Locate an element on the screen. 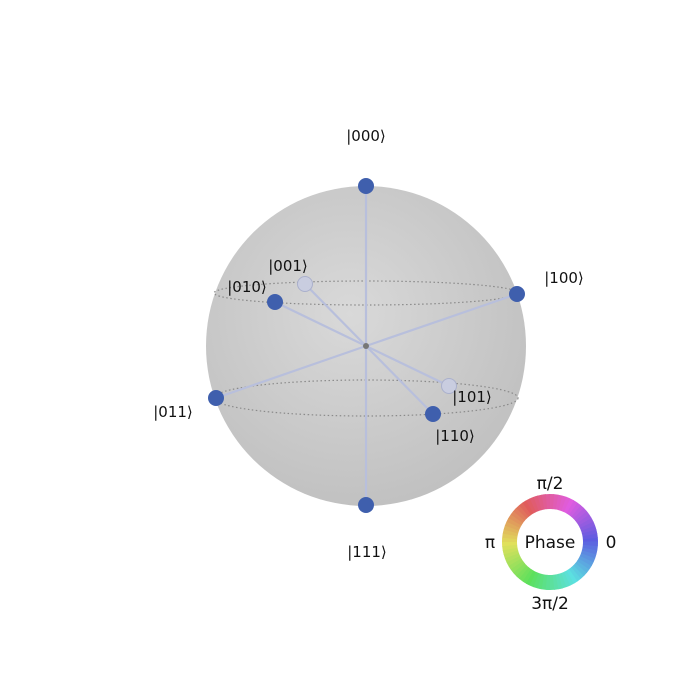 The height and width of the screenshot is (700, 700). state-label-011: |011⟩ is located at coordinates (173, 412).